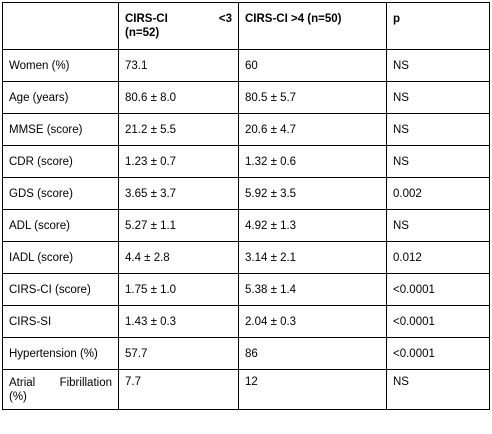 Image resolution: width=492 pixels, height=434 pixels. Describe the element at coordinates (178, 19) in the screenshot. I see `header-cirs-ci-low-label: CIRS-CI <3` at that location.